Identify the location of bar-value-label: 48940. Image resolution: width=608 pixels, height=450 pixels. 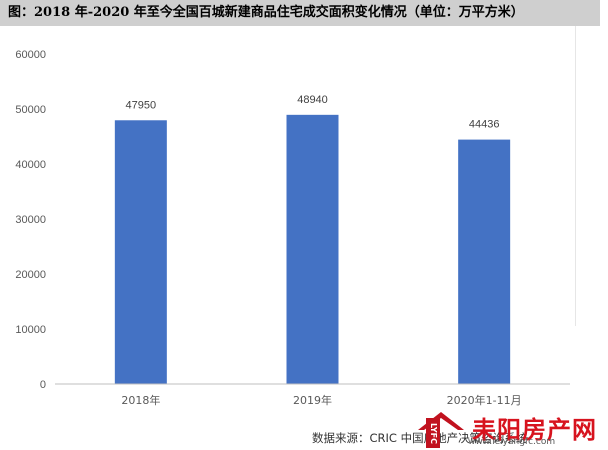
(312, 100).